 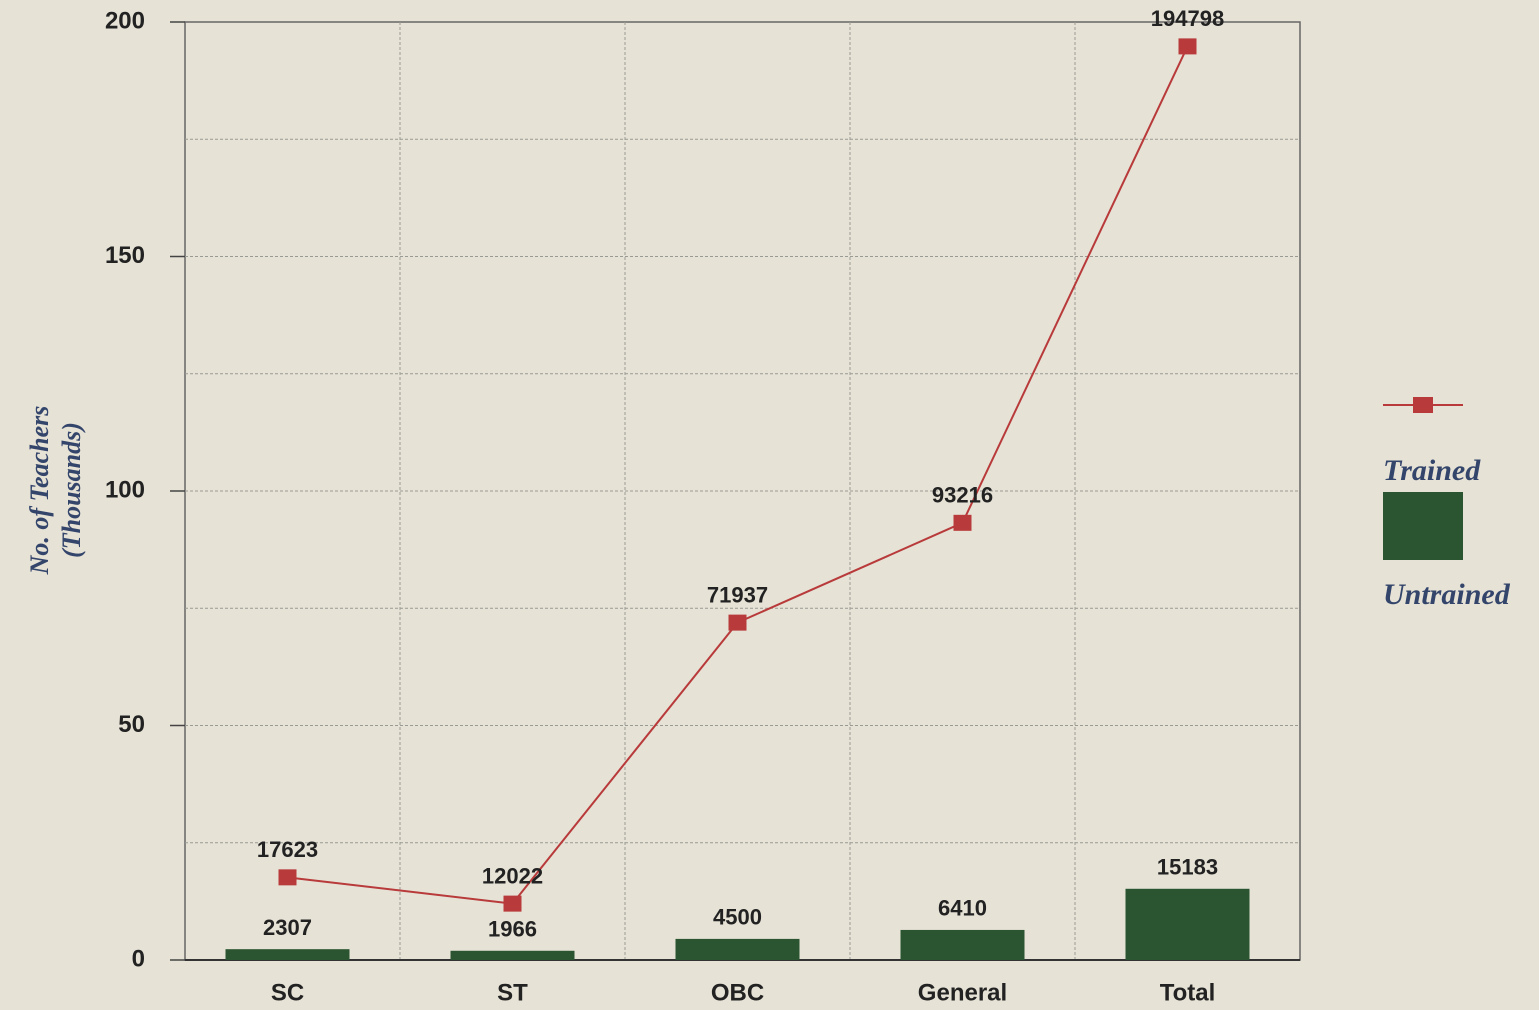 What do you see at coordinates (1187, 867) in the screenshot?
I see `data-label: 15183` at bounding box center [1187, 867].